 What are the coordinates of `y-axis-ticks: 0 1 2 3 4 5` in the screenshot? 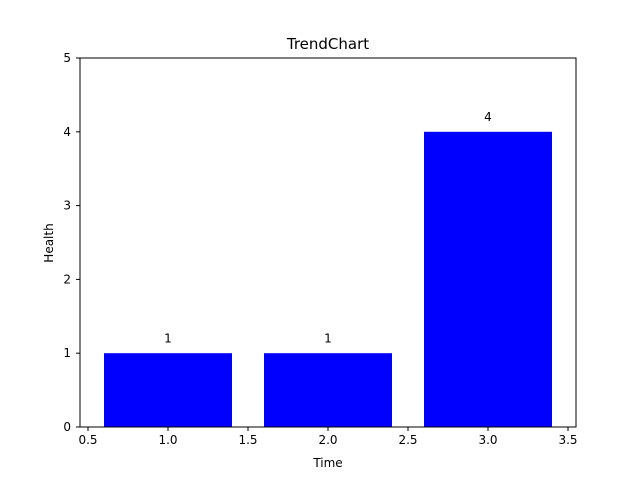 It's located at (71, 242).